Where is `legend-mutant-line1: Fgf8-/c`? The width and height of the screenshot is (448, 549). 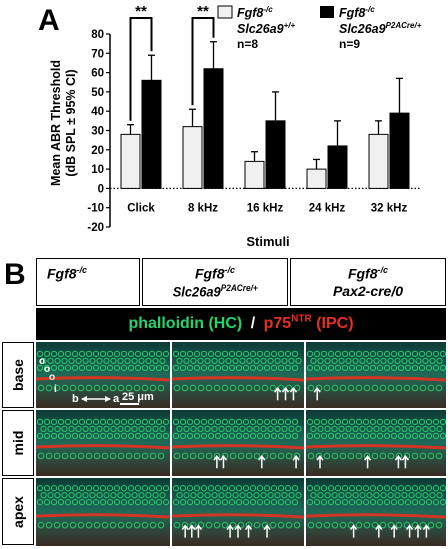
legend-mutant-line1: Fgf8-/c is located at coordinates (357, 12).